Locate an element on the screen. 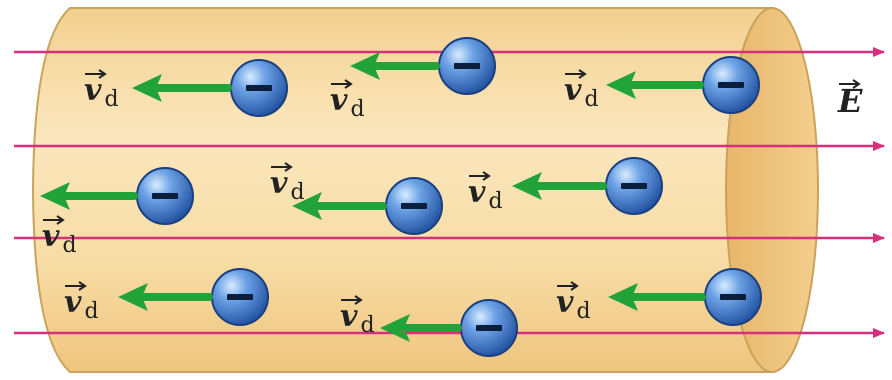 Image resolution: width=892 pixels, height=380 pixels. field-label-E: E is located at coordinates (850, 99).